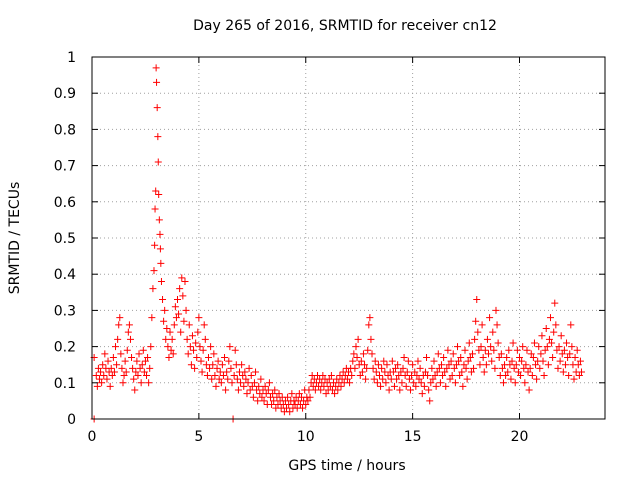 The width and height of the screenshot is (640, 480). I want to click on x-tick-label: 20, so click(520, 437).